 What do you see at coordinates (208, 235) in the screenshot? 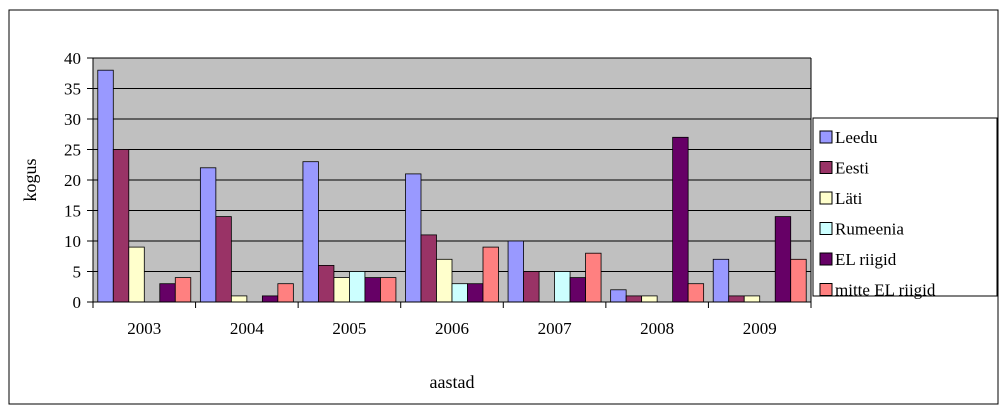
I see `bar-leedu-2004` at bounding box center [208, 235].